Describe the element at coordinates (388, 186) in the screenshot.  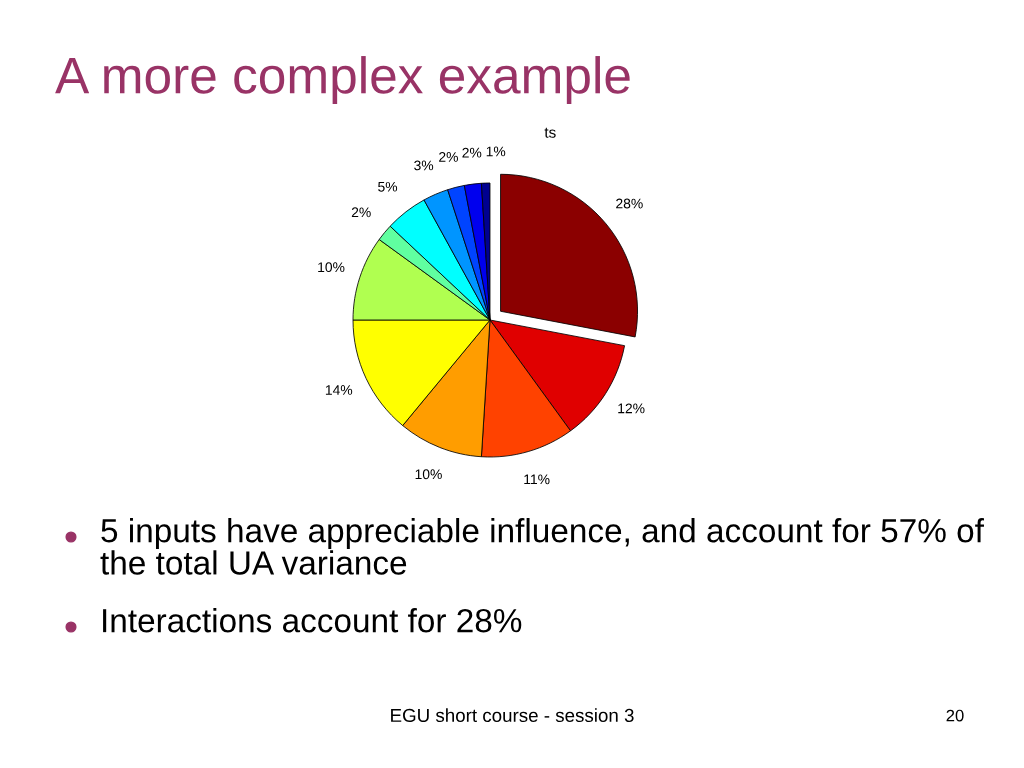
I see `data-label: 5%` at that location.